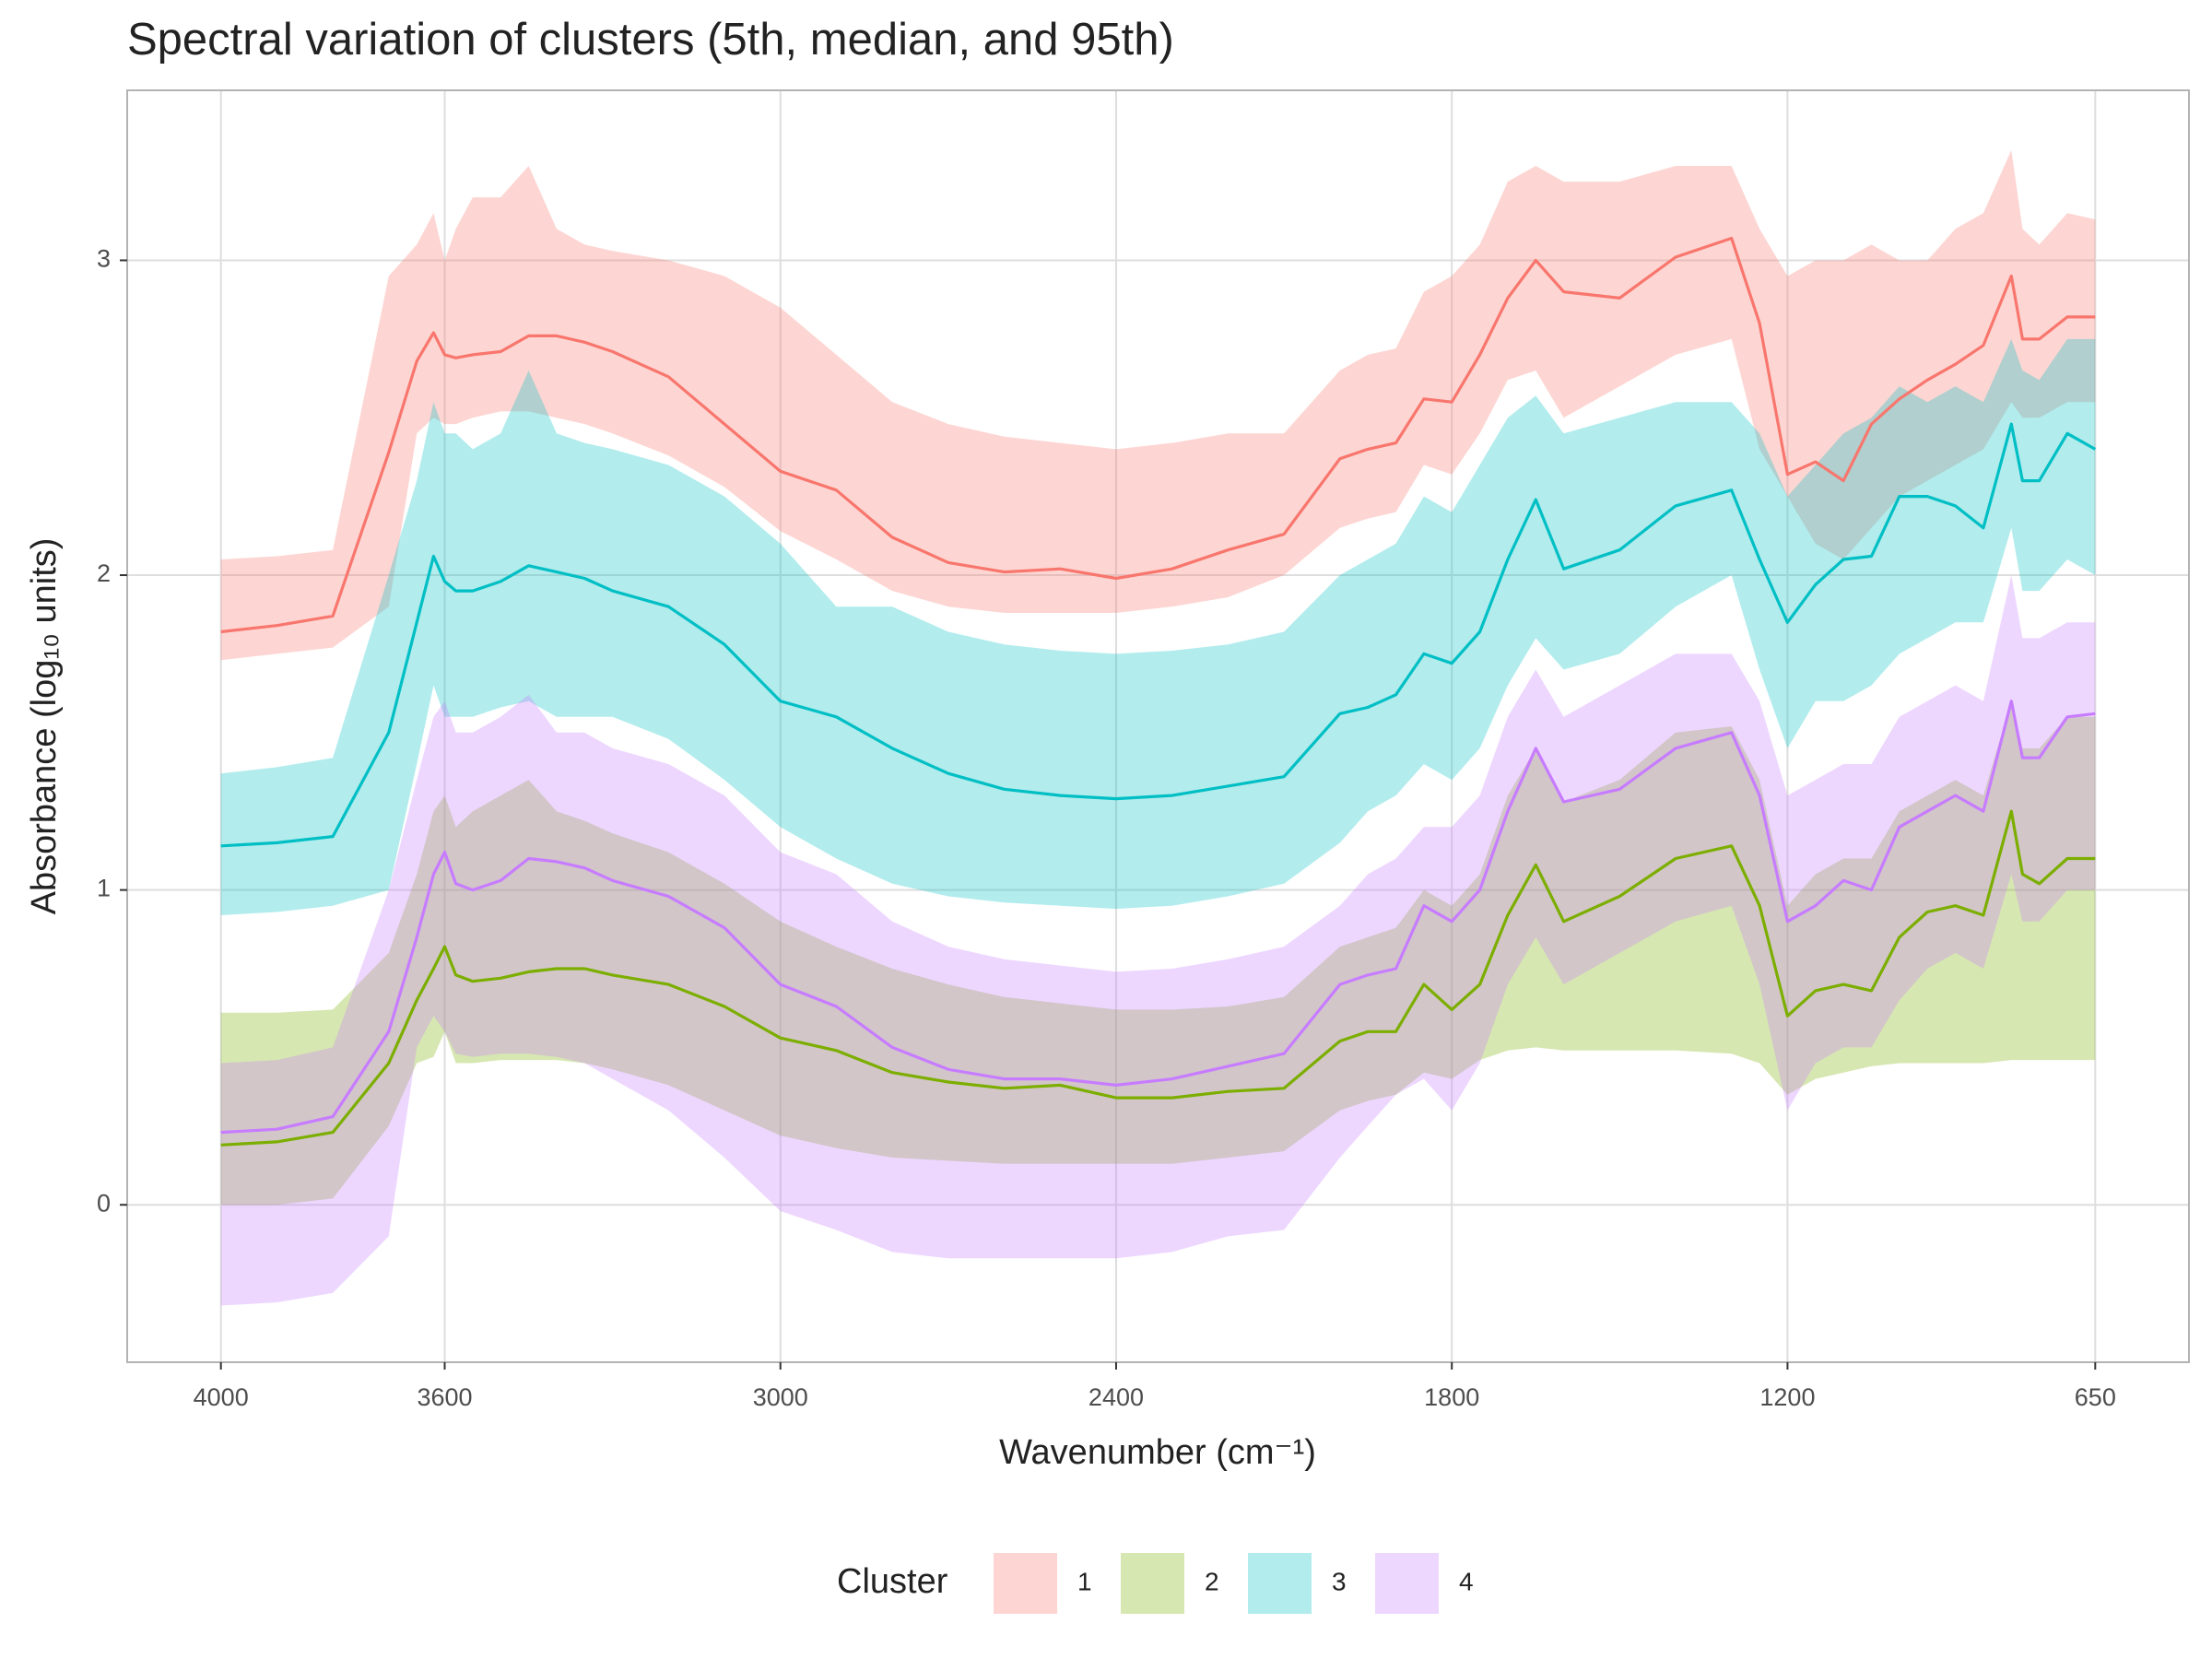  What do you see at coordinates (1466, 1581) in the screenshot?
I see `legend-label: 4` at bounding box center [1466, 1581].